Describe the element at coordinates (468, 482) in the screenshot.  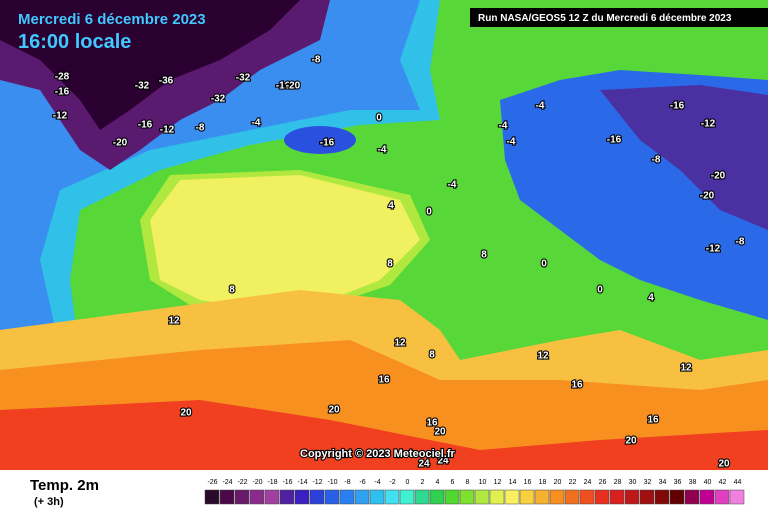
I see `scale-label: 8` at that location.